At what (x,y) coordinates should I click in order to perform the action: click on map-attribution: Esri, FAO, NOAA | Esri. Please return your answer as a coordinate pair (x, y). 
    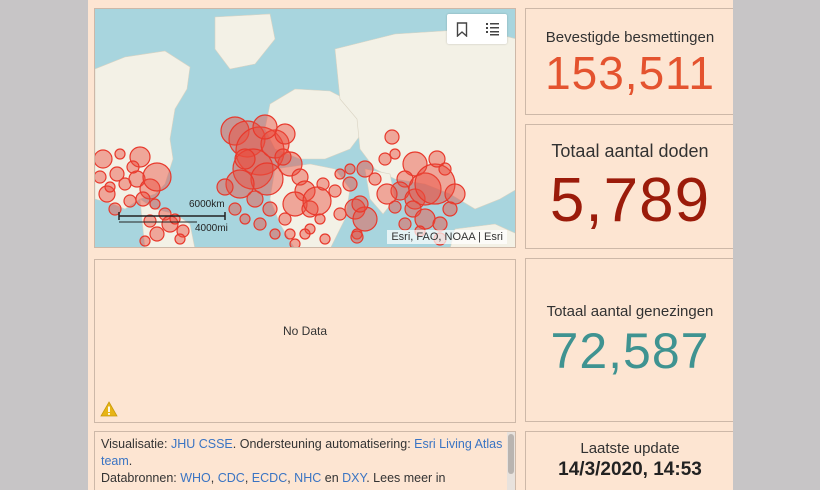
    Looking at the image, I should click on (447, 237).